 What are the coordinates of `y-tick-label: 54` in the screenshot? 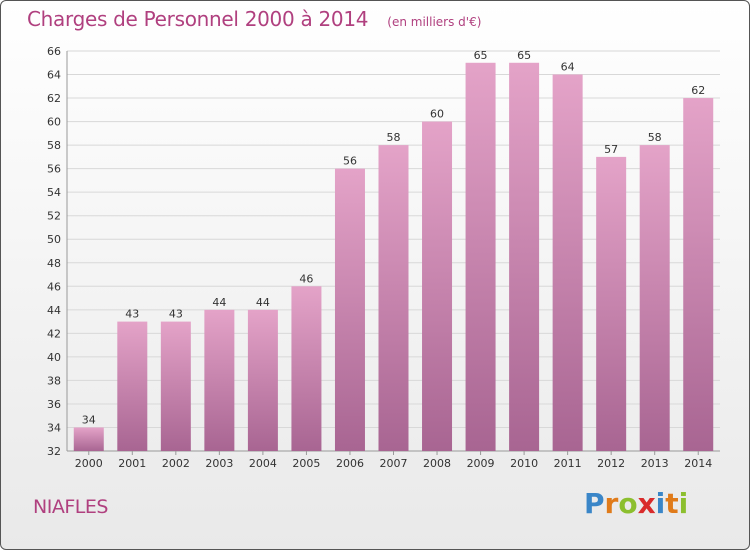 It's located at (54, 192).